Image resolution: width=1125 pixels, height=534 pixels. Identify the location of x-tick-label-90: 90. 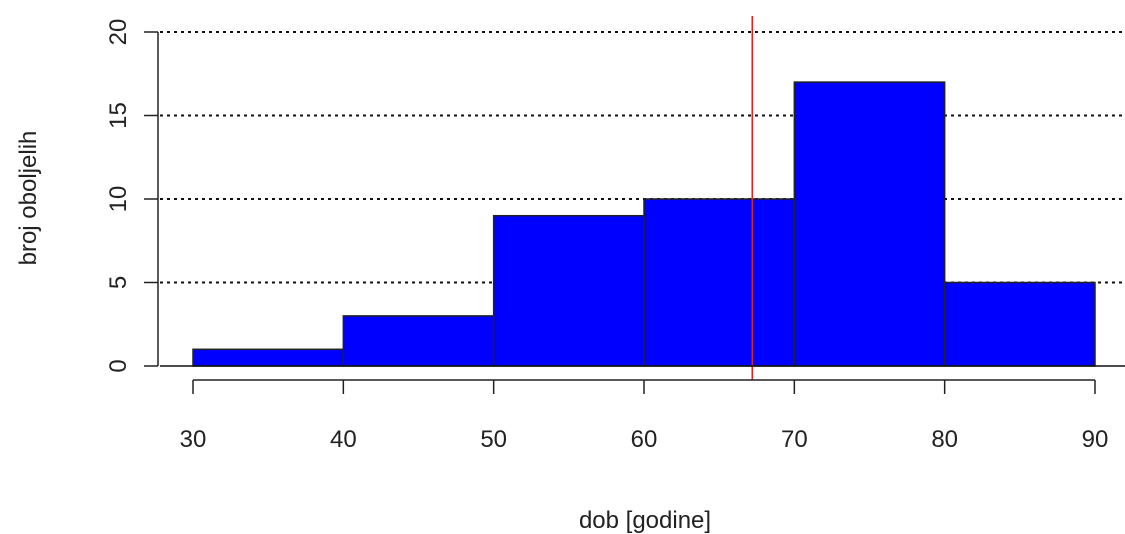
(1095, 439).